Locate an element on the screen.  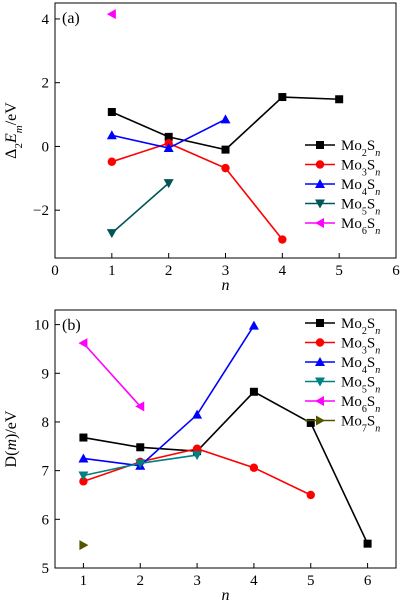
series-mo7sn is located at coordinates (84, 545).